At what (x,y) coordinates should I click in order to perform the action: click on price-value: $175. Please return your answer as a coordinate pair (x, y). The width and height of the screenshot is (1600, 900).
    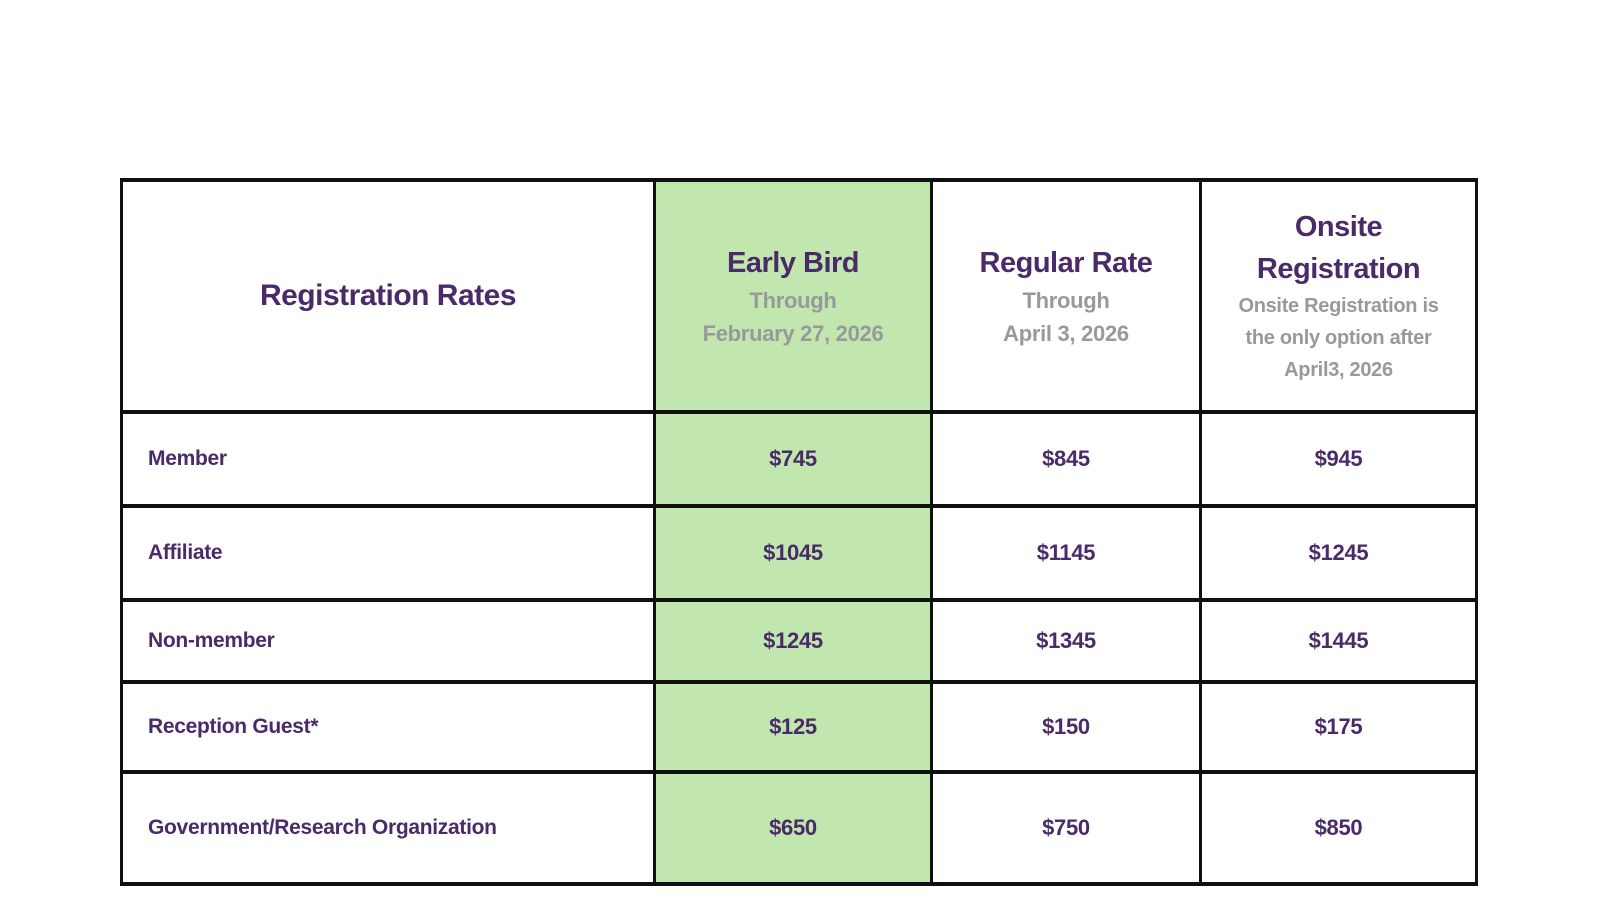
    Looking at the image, I should click on (1338, 726).